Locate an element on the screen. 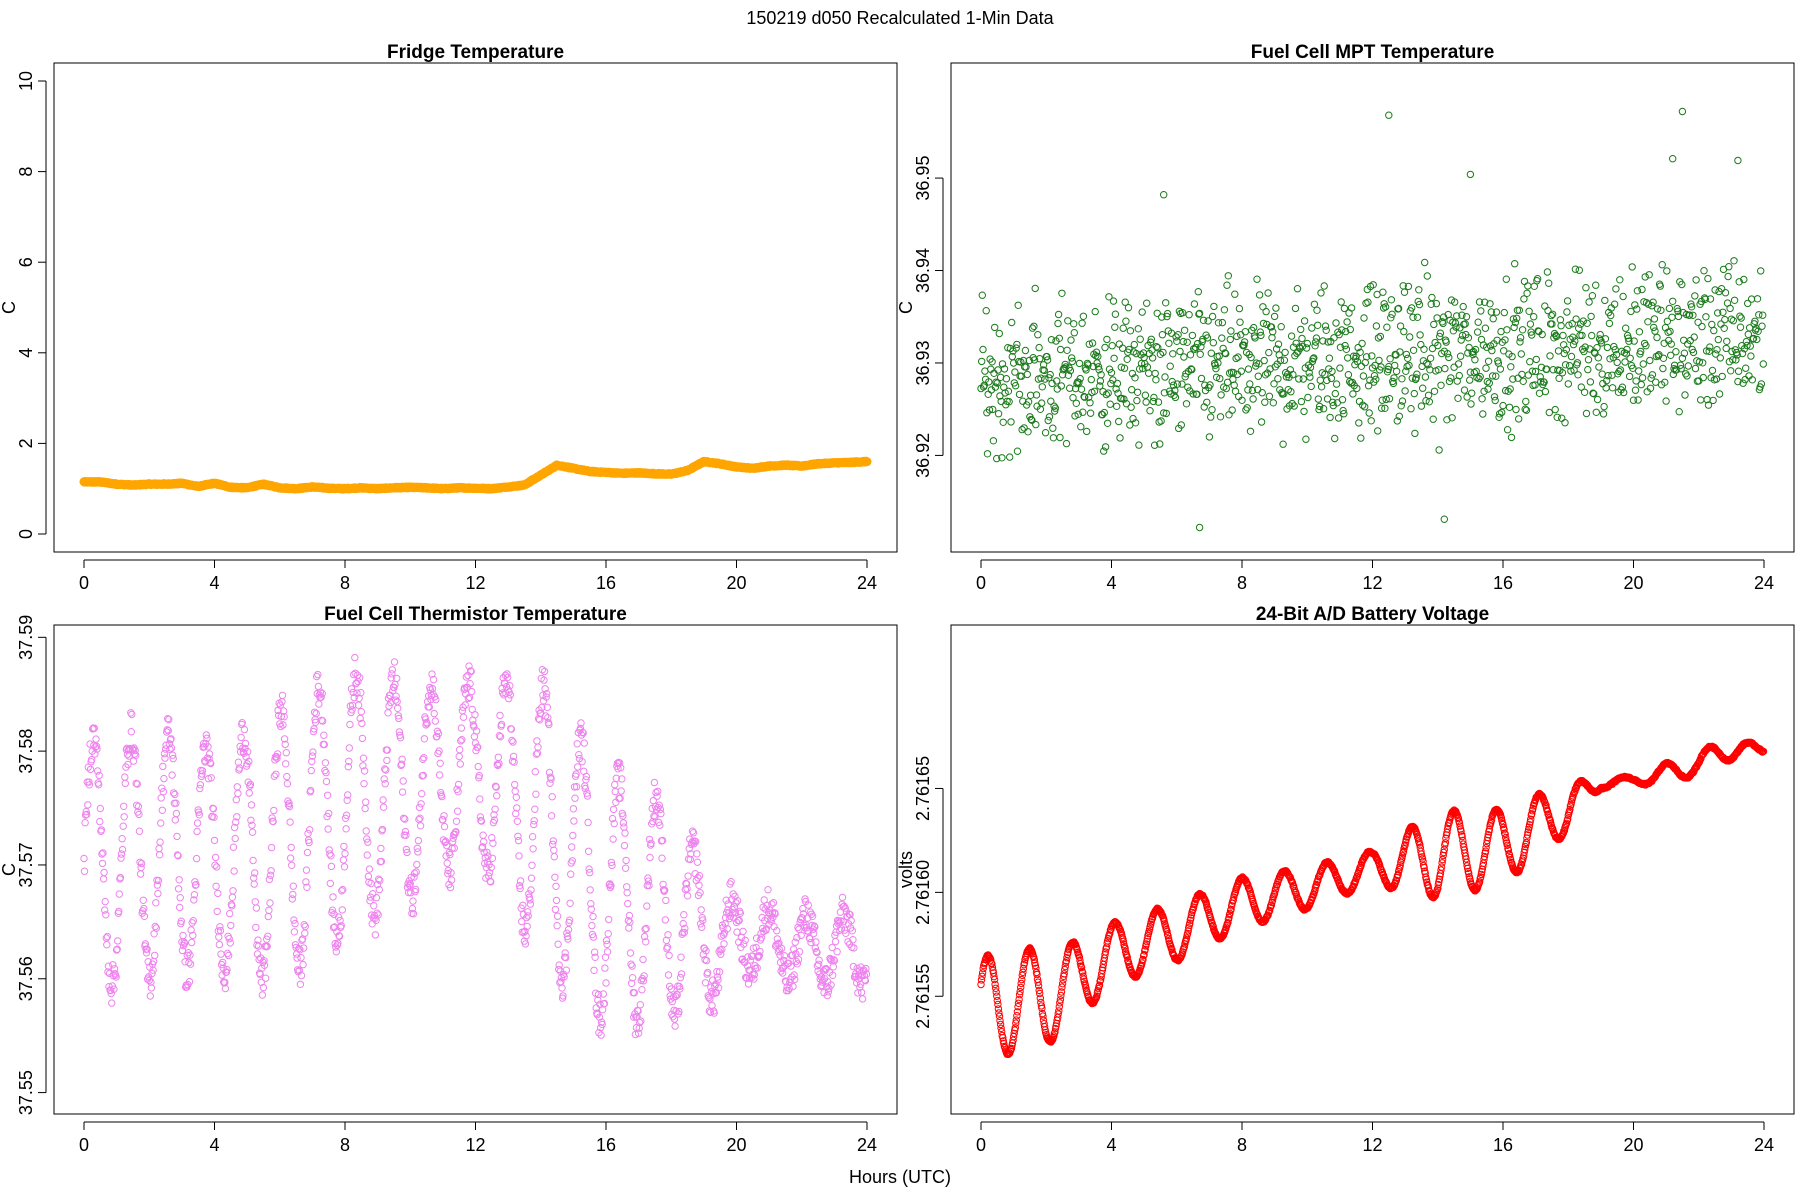 Image resolution: width=1800 pixels, height=1200 pixels. y-tick-label: 37.55 is located at coordinates (26, 1092).